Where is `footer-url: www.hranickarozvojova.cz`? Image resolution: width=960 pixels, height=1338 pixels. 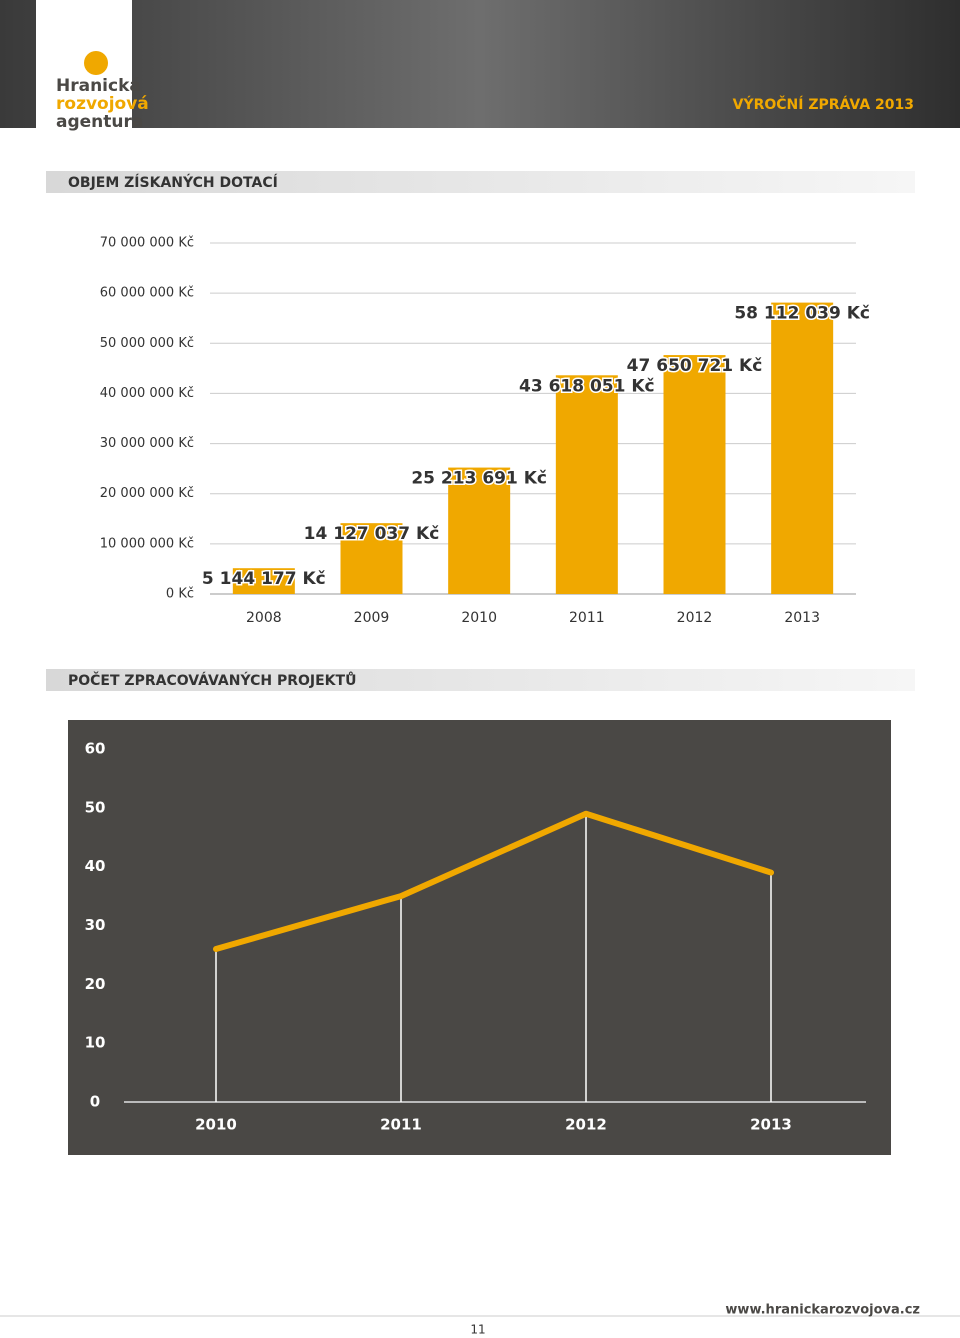 footer-url: www.hranickarozvojova.cz is located at coordinates (822, 1310).